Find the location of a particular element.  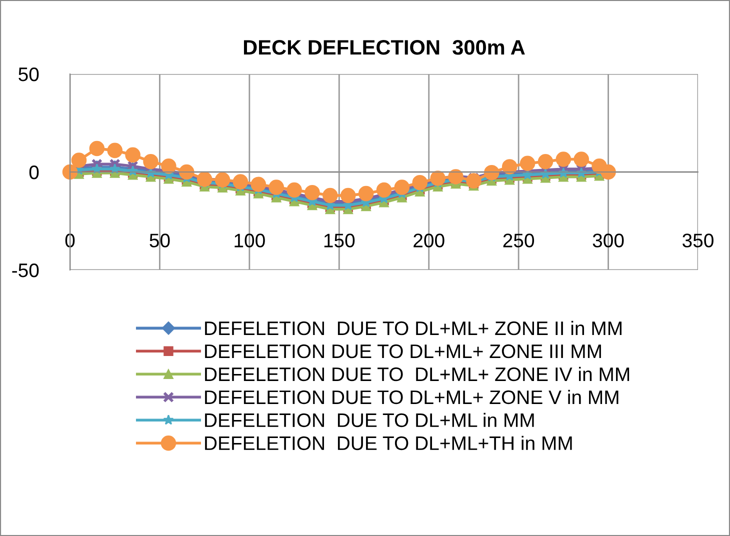

legend-label: DEFELETION DUE TO DL+ML+ ZONE IV in MM is located at coordinates (417, 374).